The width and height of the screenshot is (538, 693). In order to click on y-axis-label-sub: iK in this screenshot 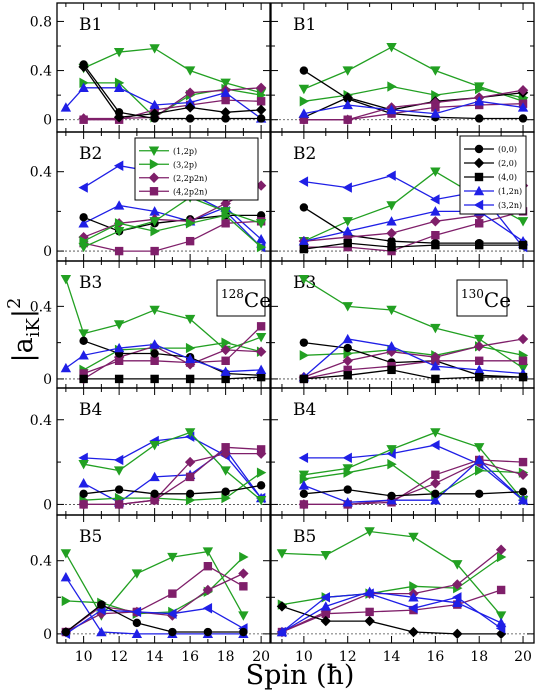, I will do `click(33, 328)`.